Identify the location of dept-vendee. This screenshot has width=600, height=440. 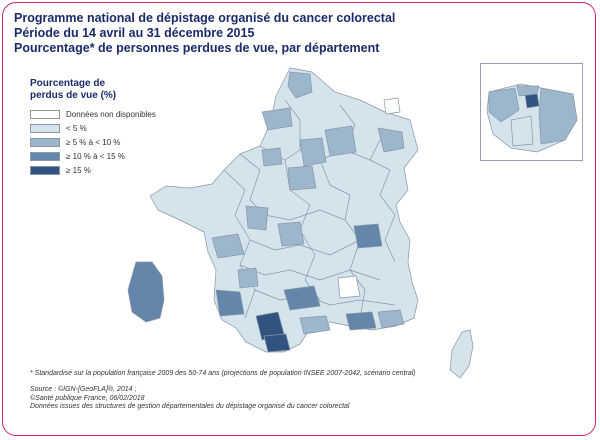
(228, 246).